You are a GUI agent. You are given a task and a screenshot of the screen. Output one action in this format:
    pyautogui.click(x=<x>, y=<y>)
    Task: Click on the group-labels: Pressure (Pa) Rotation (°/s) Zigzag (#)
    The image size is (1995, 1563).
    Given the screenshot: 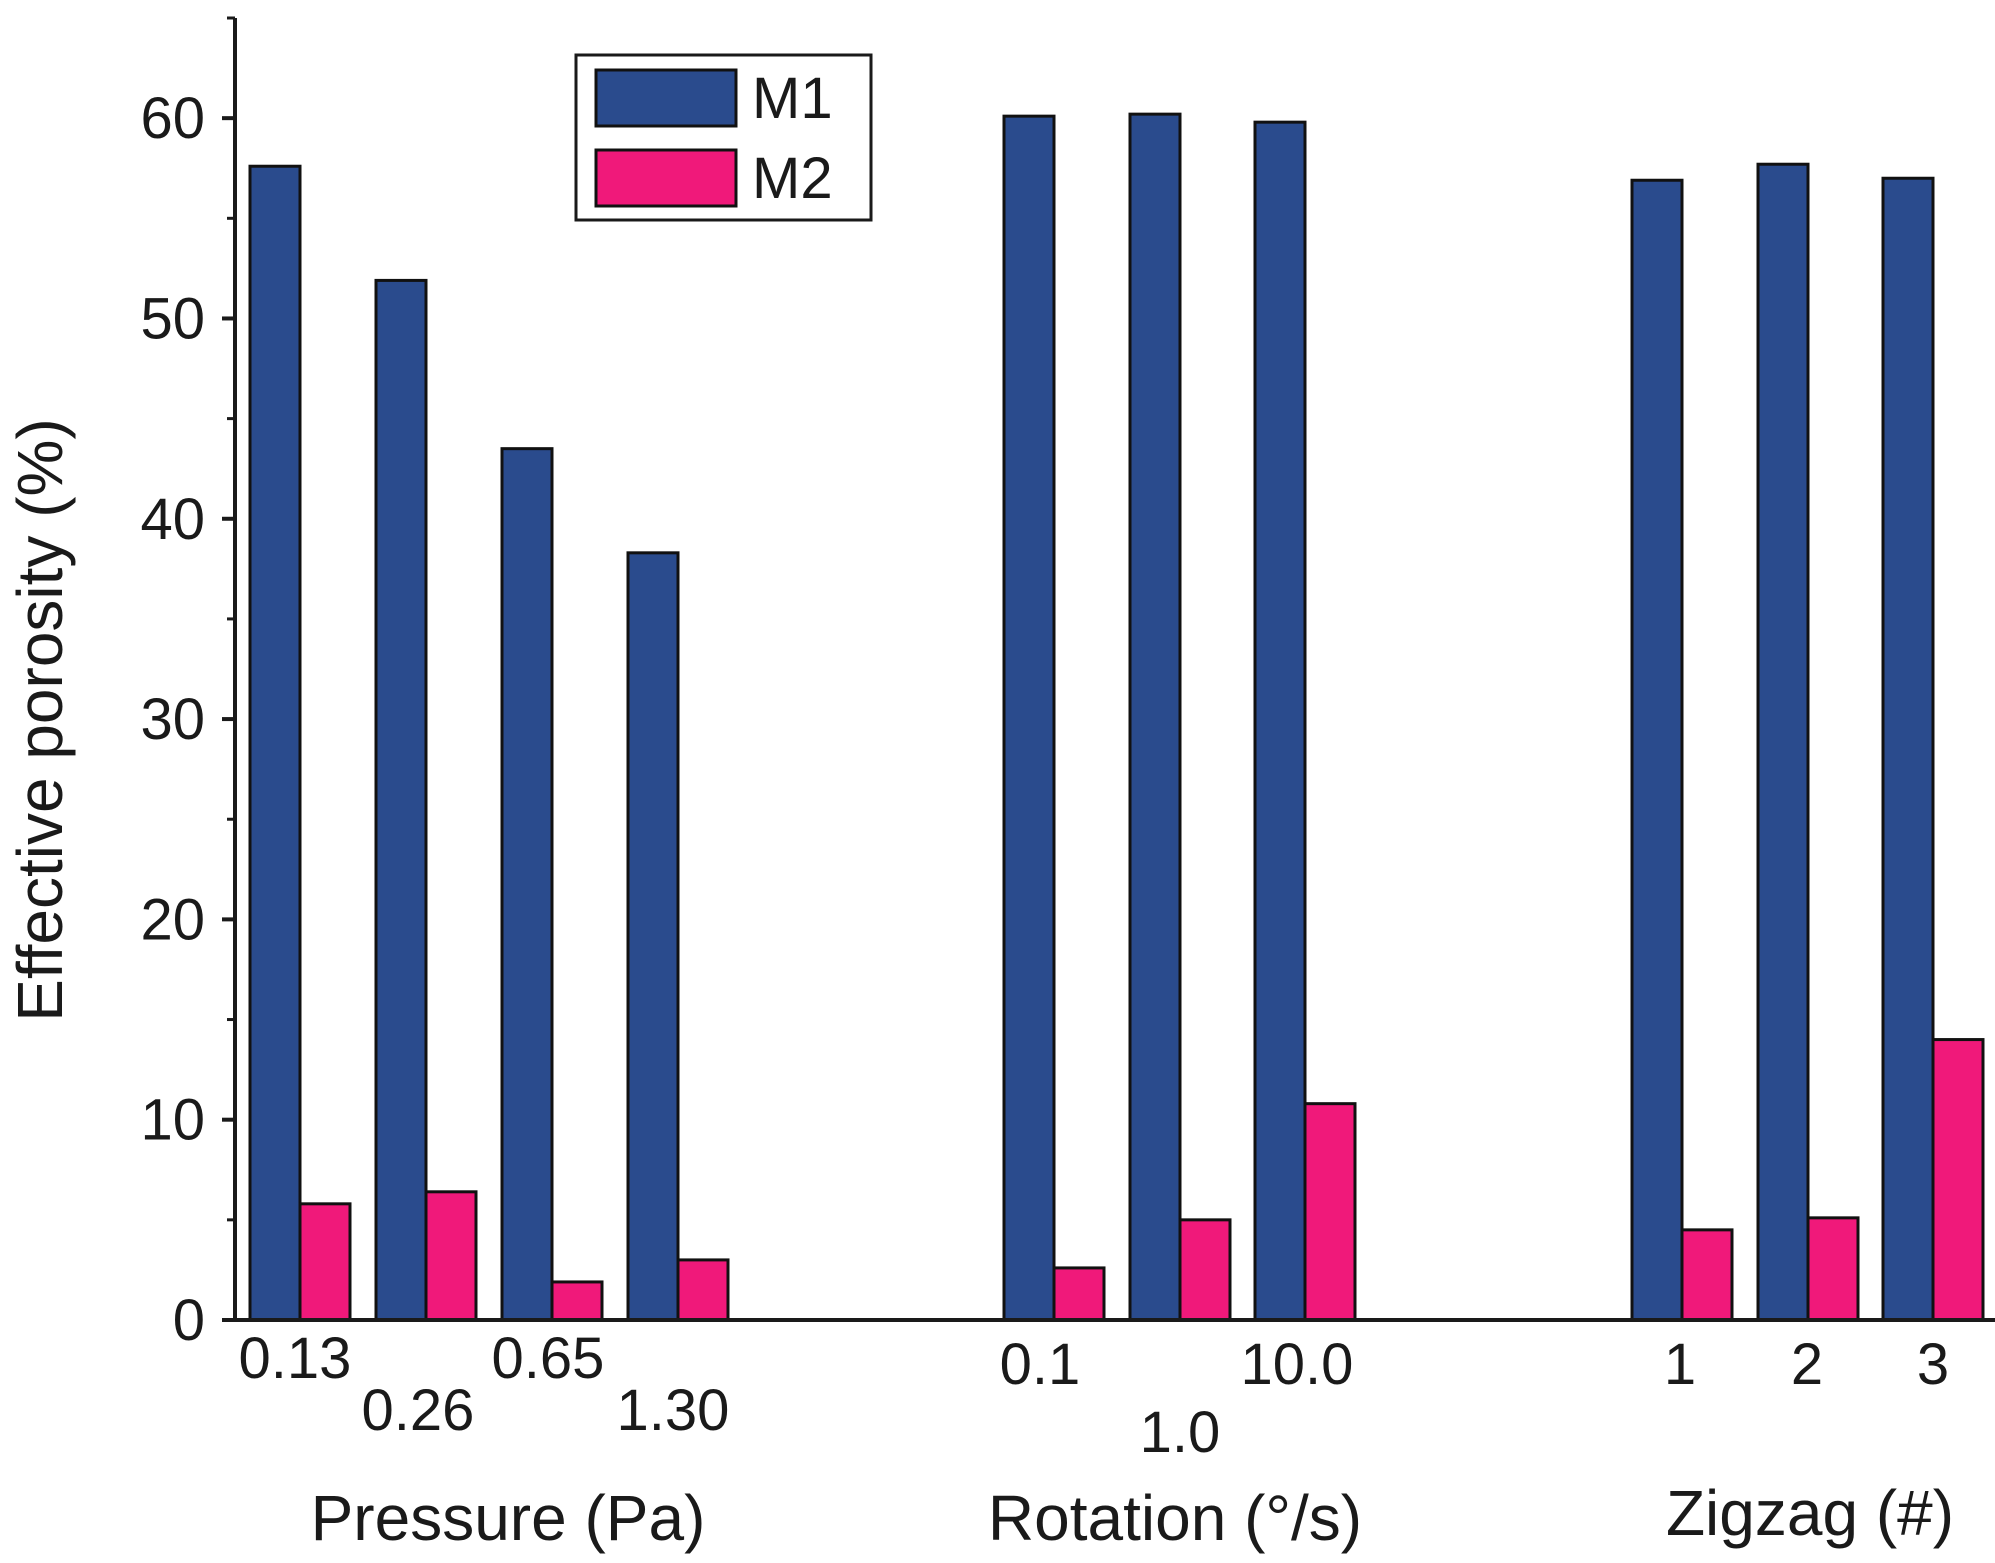 What is the action you would take?
    pyautogui.click(x=1132, y=1515)
    